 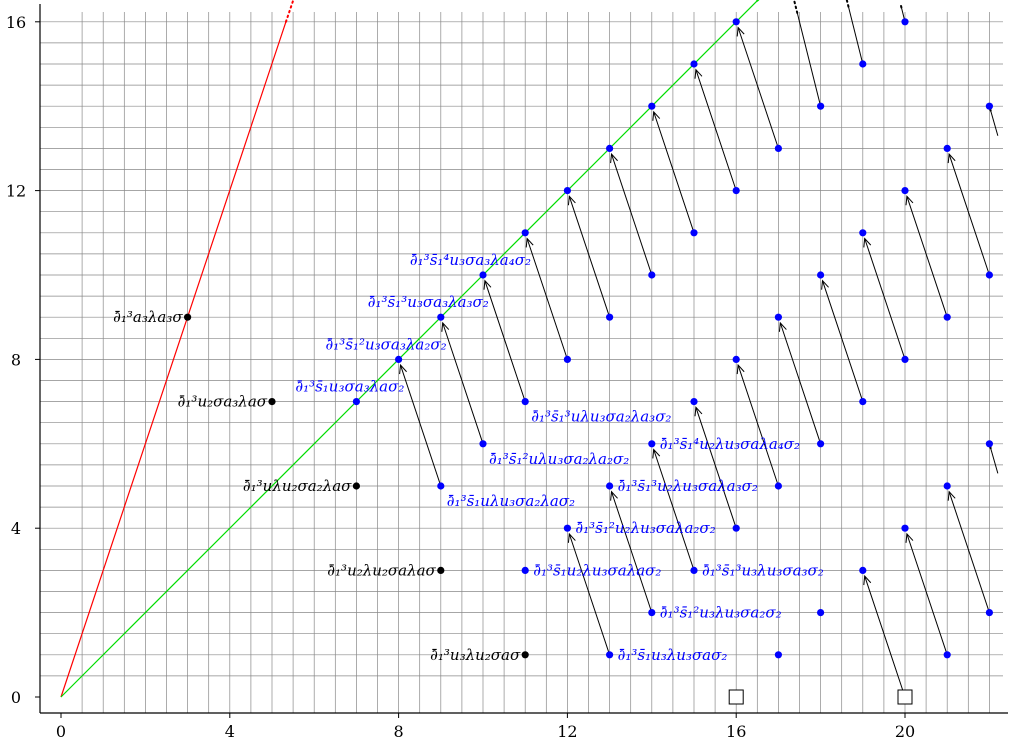 What do you see at coordinates (223, 402) in the screenshot?
I see `point-label: ∂̄₁³u₂σa₃λaσ` at bounding box center [223, 402].